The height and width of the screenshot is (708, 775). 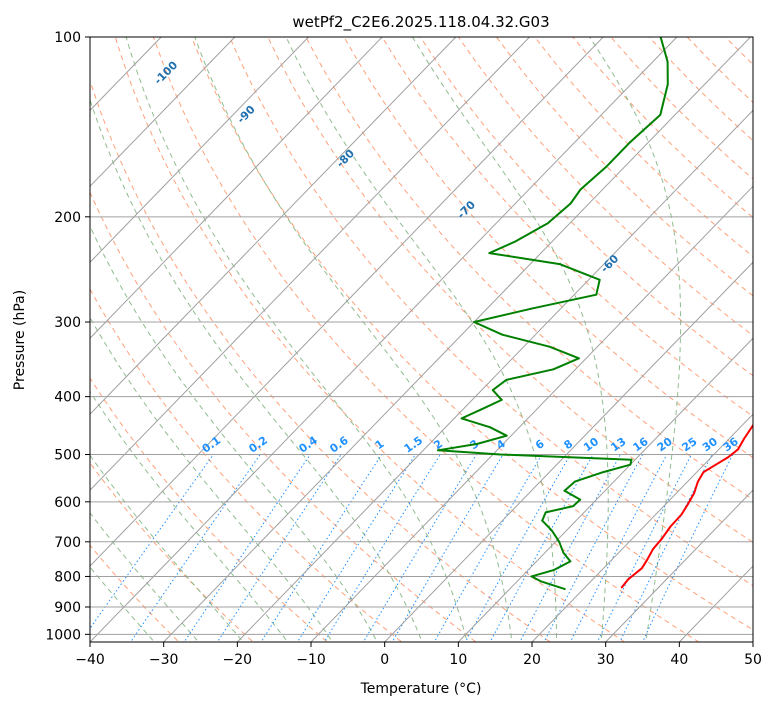 What do you see at coordinates (753, 660) in the screenshot?
I see `x-tick-label: 50` at bounding box center [753, 660].